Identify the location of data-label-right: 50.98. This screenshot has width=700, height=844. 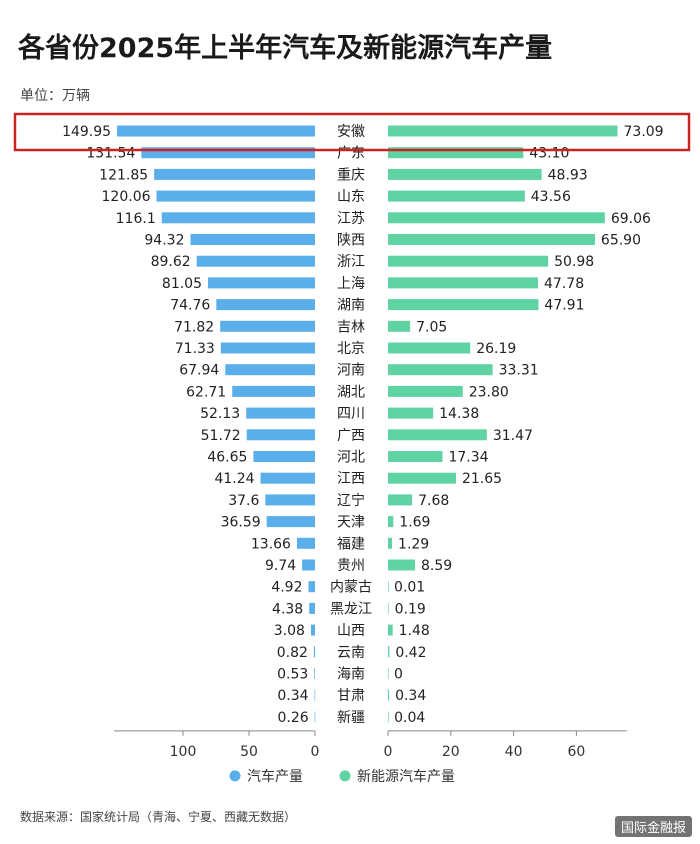
(574, 262).